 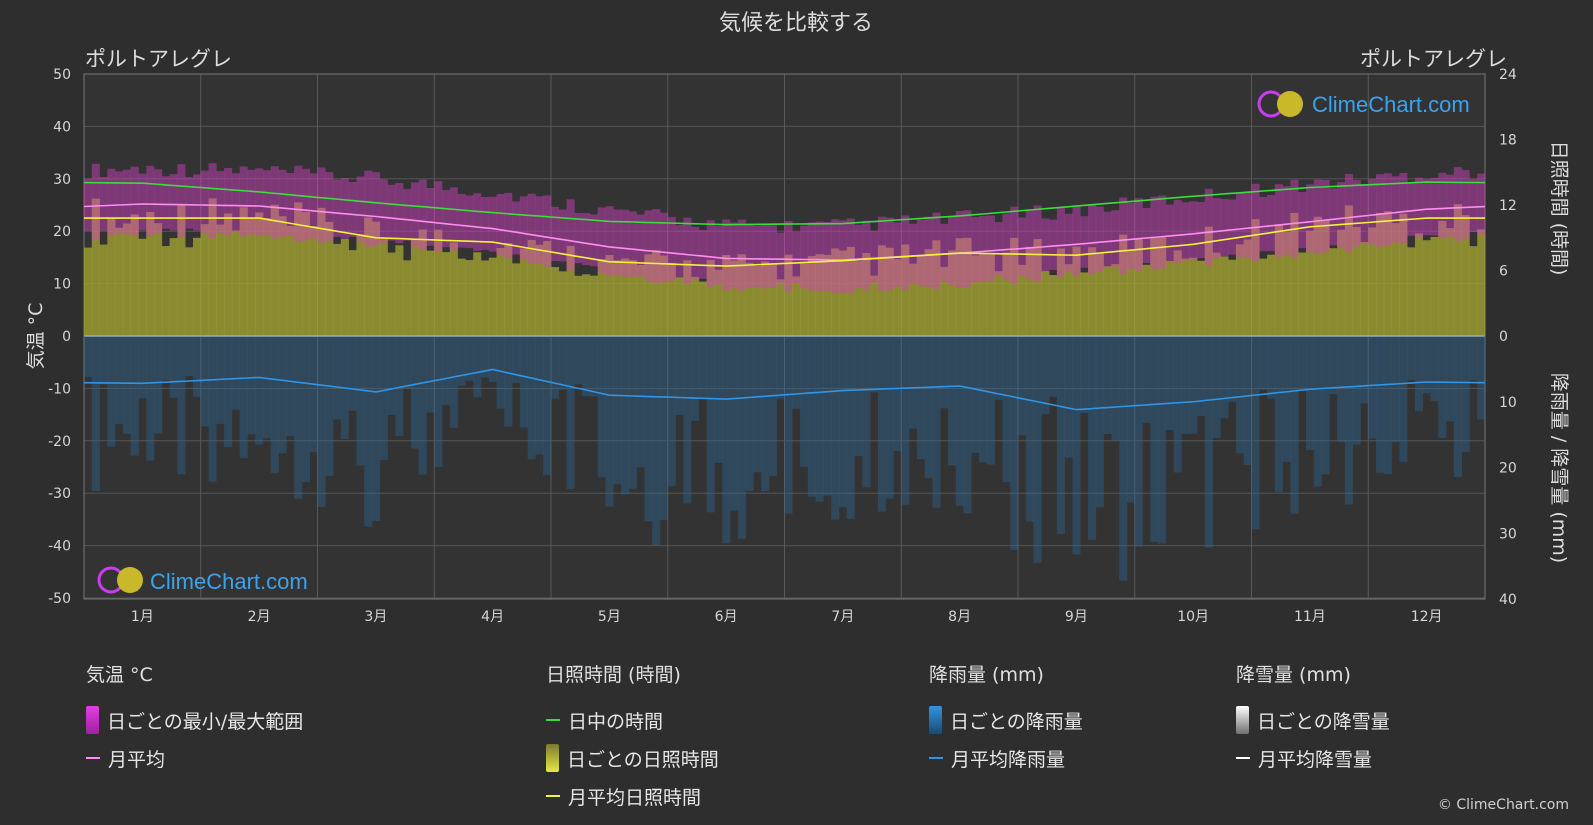 I want to click on legend-snow-title: 降雪量 (mm), so click(x=1293, y=675).